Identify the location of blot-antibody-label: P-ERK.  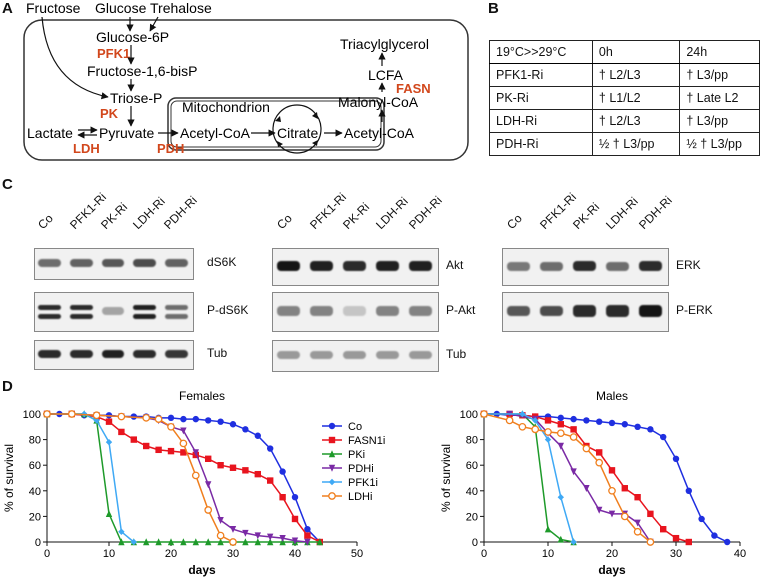
(694, 310).